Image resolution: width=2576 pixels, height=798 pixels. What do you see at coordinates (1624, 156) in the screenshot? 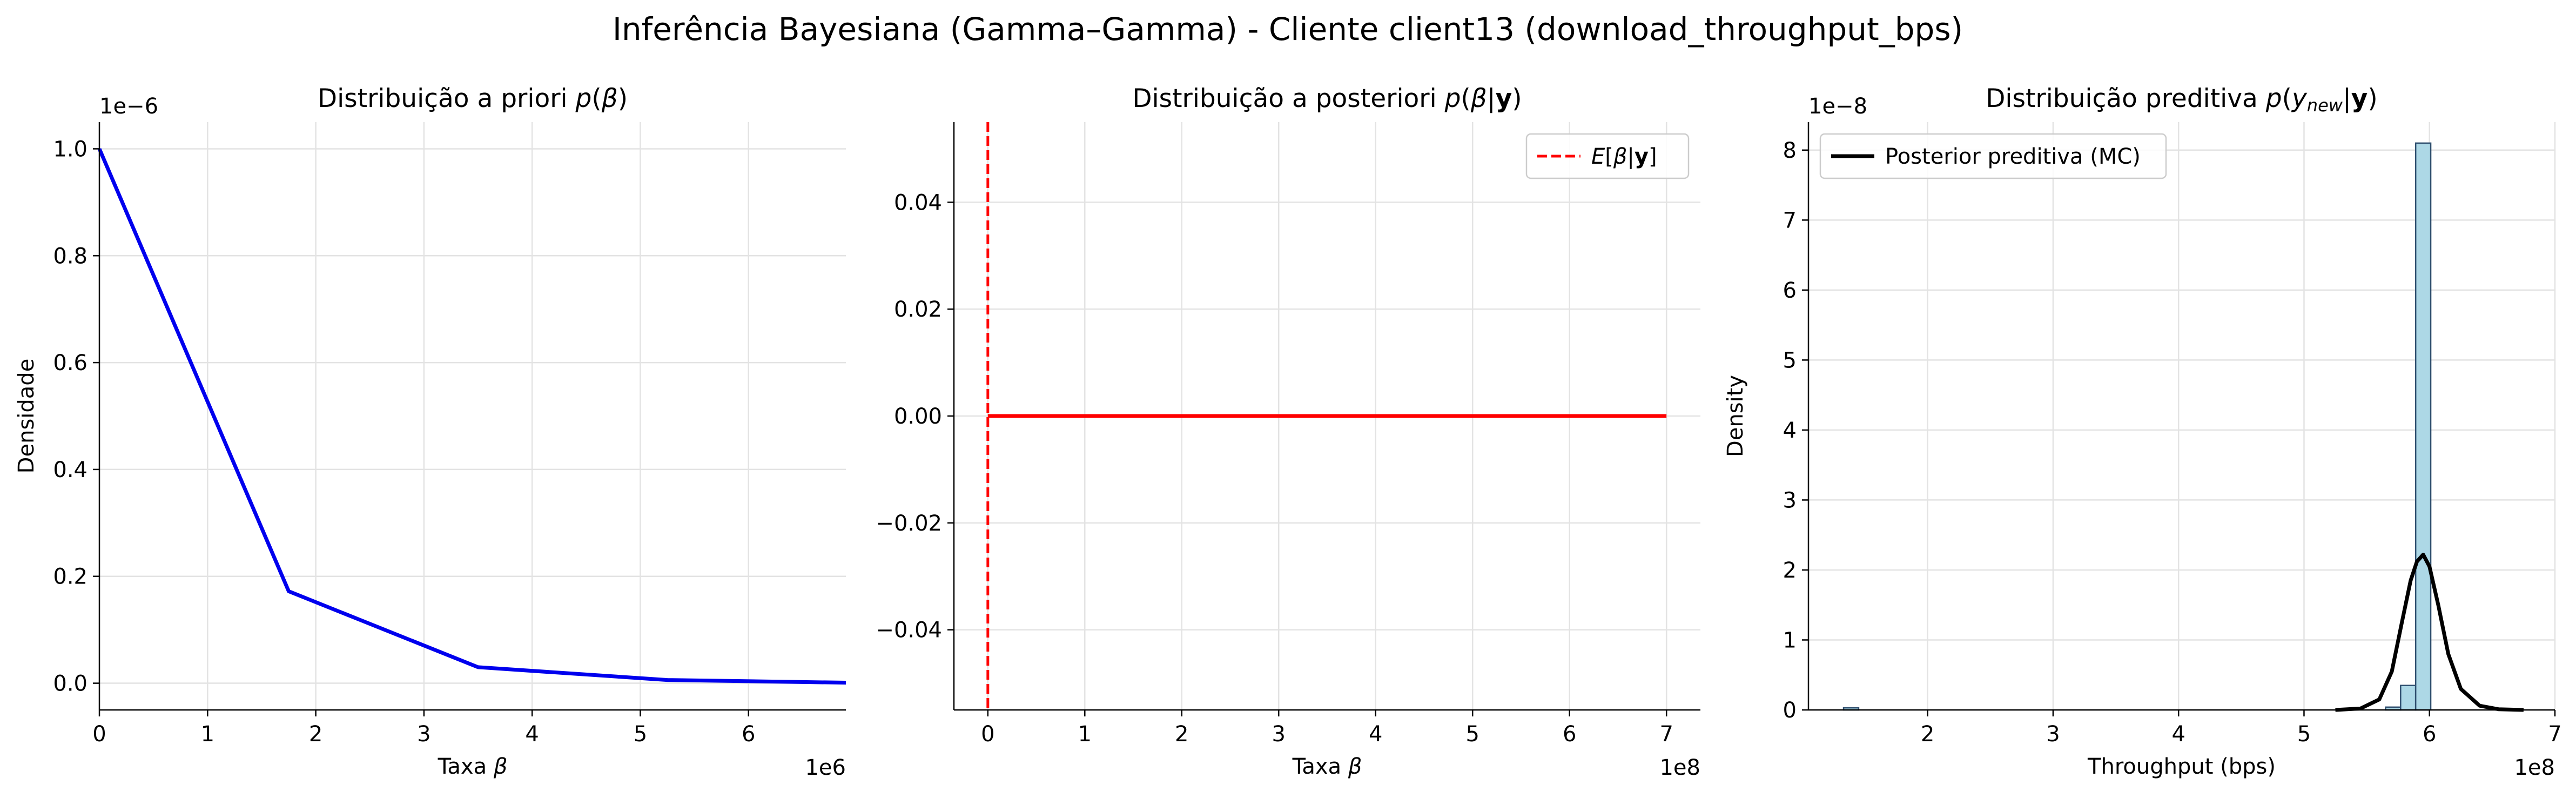
I see `legend-label: E[β|y]` at bounding box center [1624, 156].